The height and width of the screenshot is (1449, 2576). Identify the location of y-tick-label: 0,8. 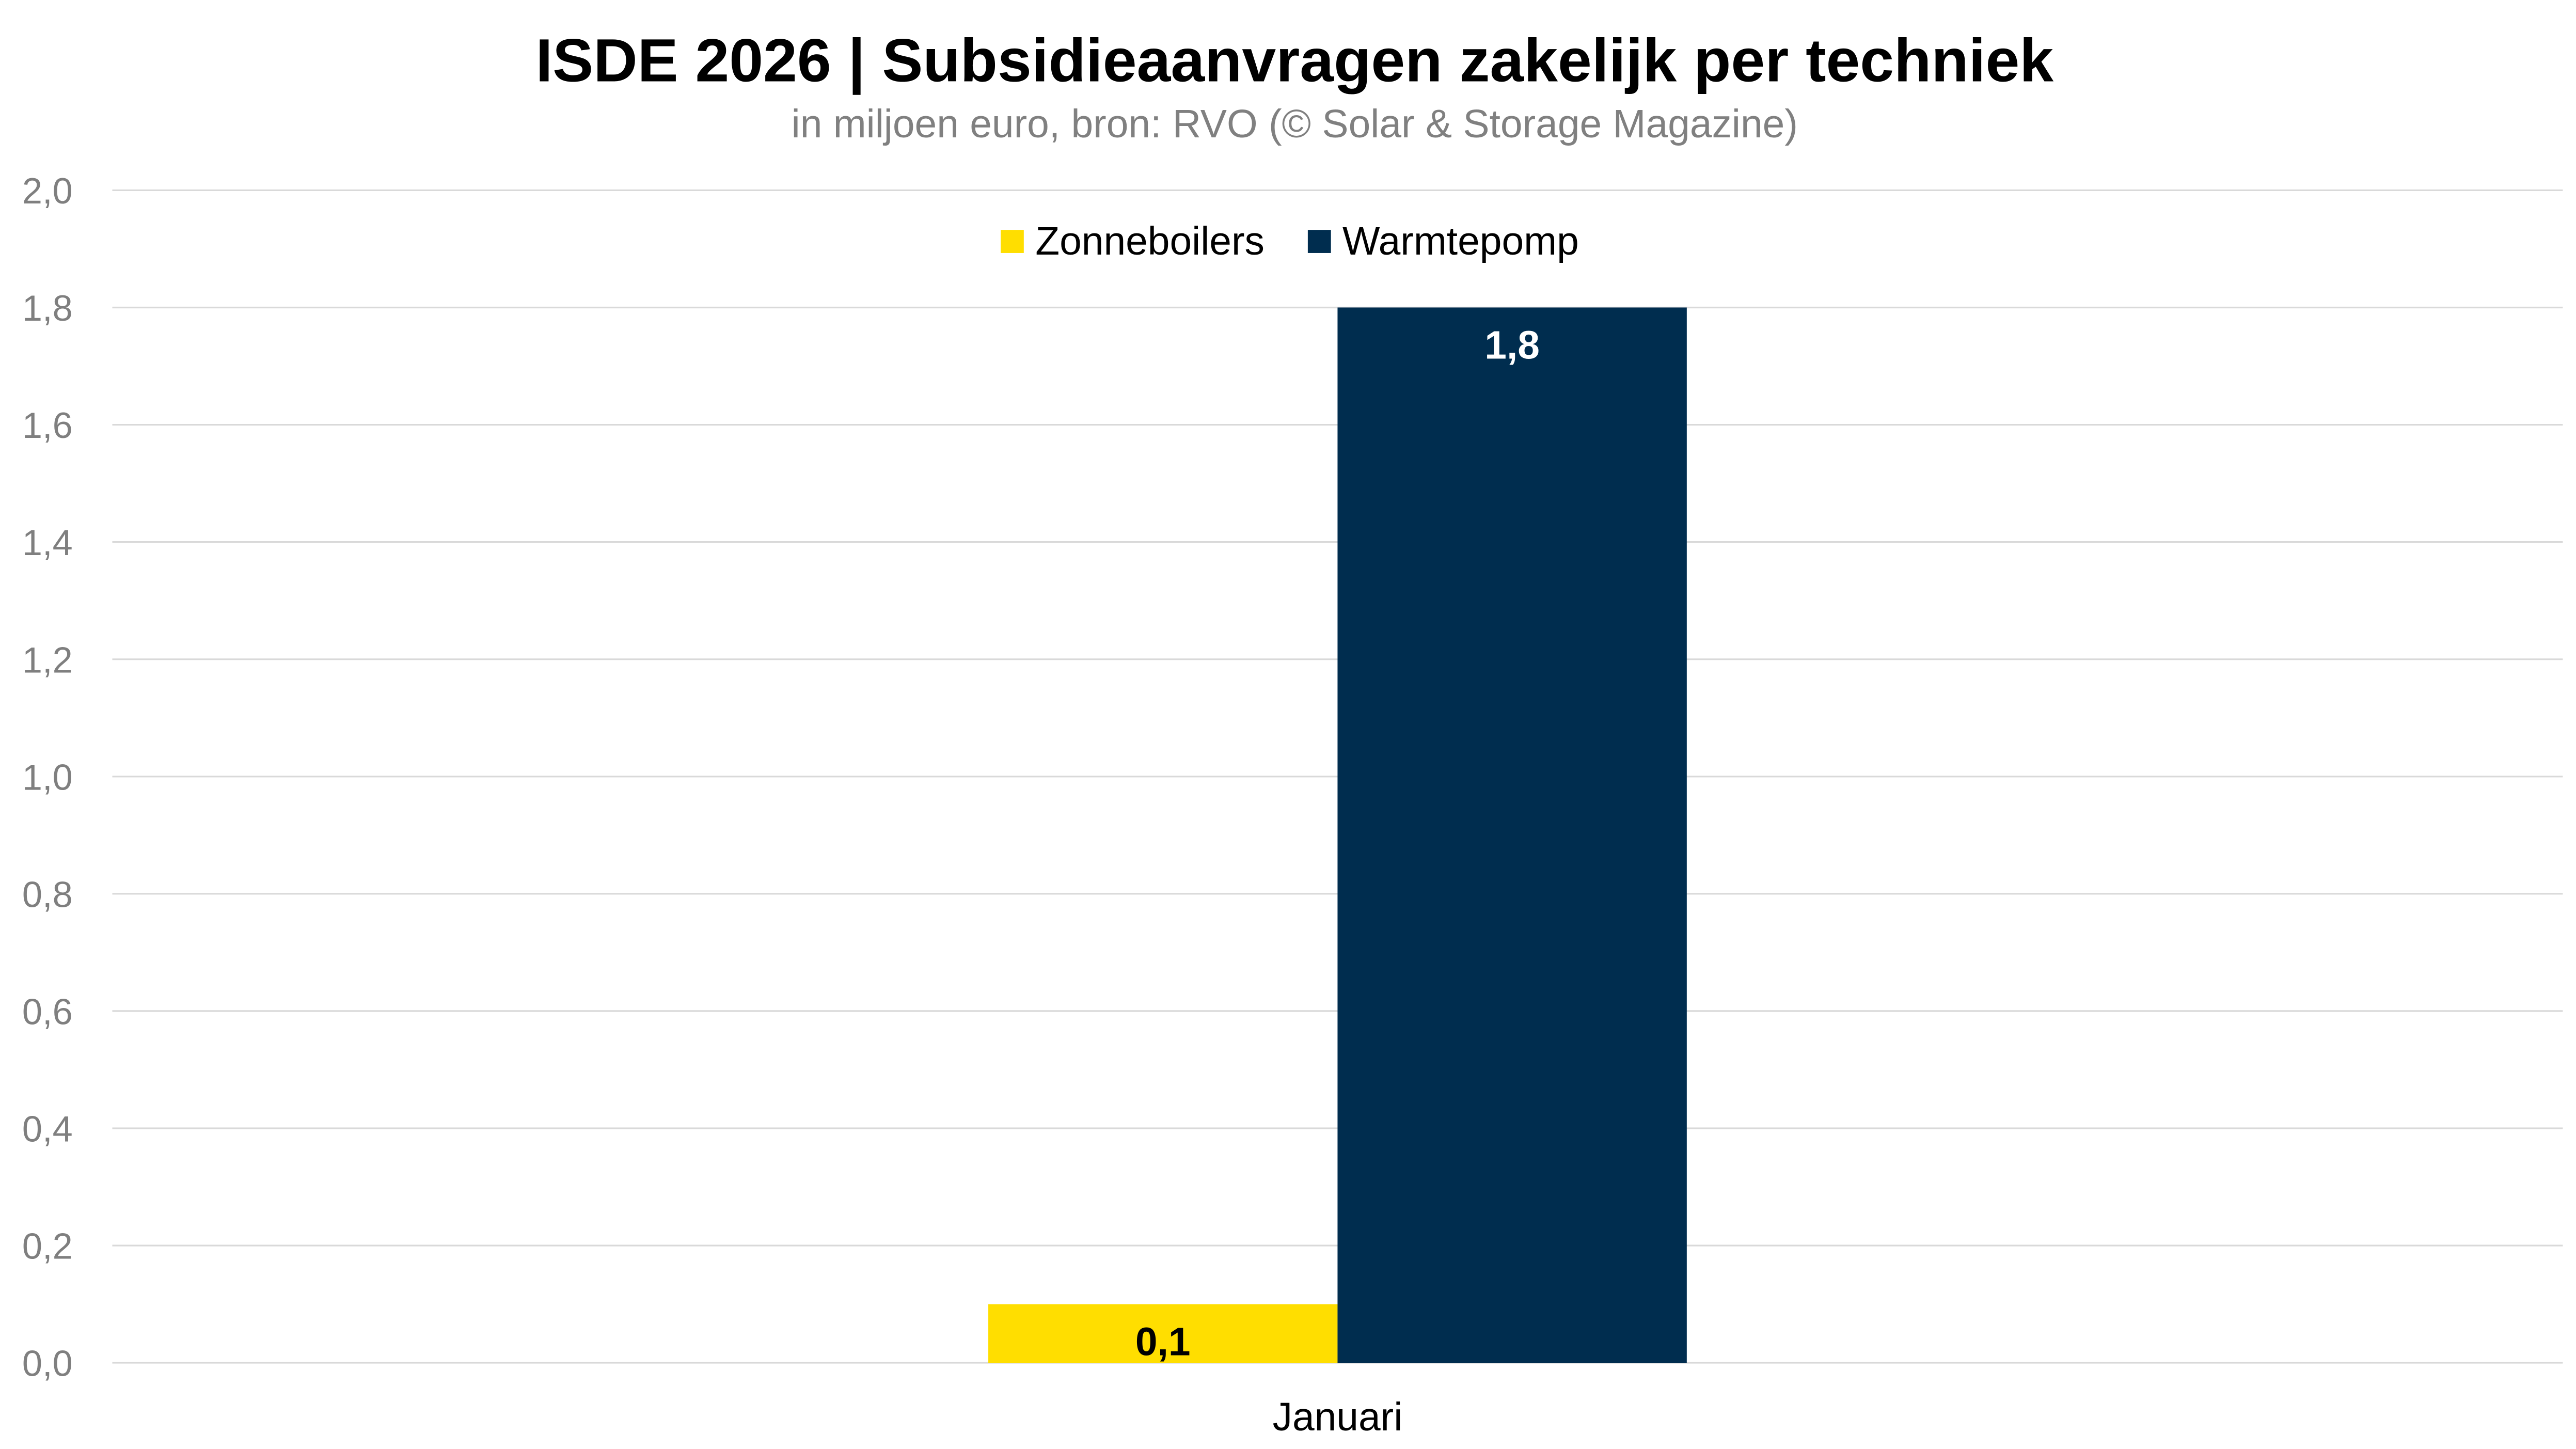
(47, 894).